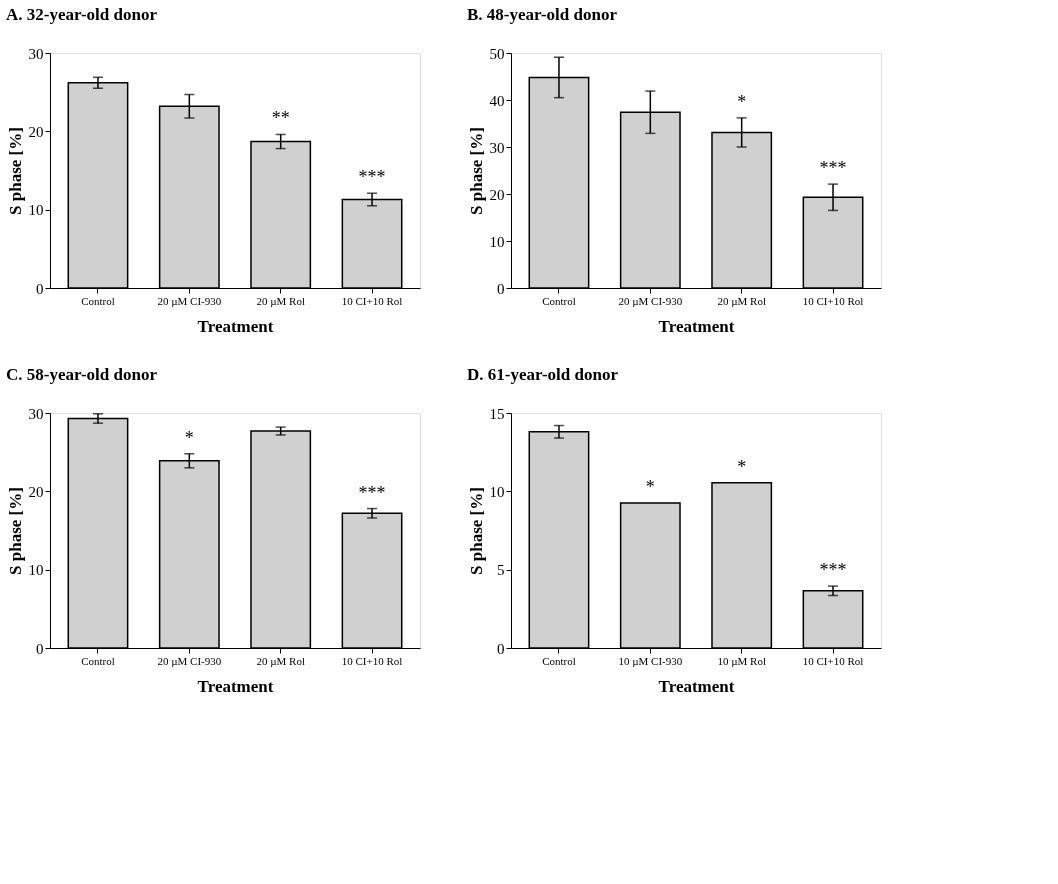 This screenshot has height=884, width=1058. Describe the element at coordinates (741, 660) in the screenshot. I see `x-tick-label: 10 µM Rol` at that location.